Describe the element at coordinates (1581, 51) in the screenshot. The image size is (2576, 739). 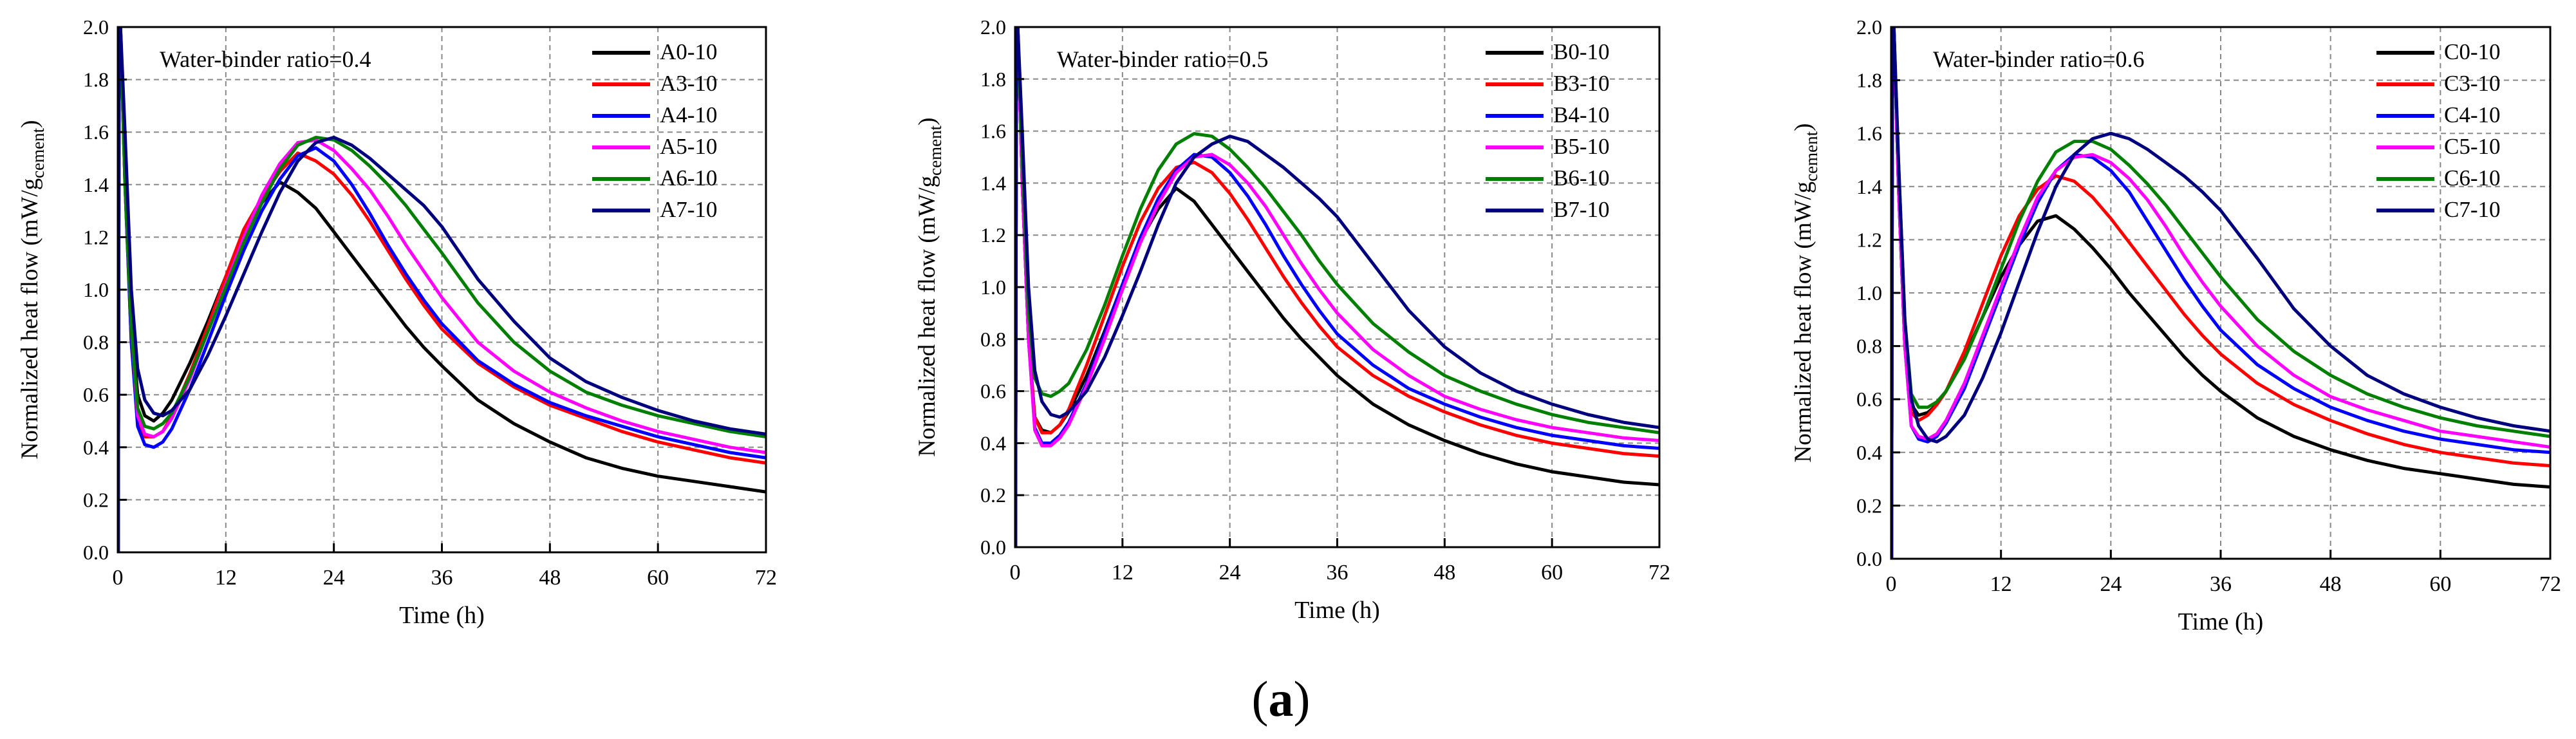
I see `legend-entry: B0-10` at that location.